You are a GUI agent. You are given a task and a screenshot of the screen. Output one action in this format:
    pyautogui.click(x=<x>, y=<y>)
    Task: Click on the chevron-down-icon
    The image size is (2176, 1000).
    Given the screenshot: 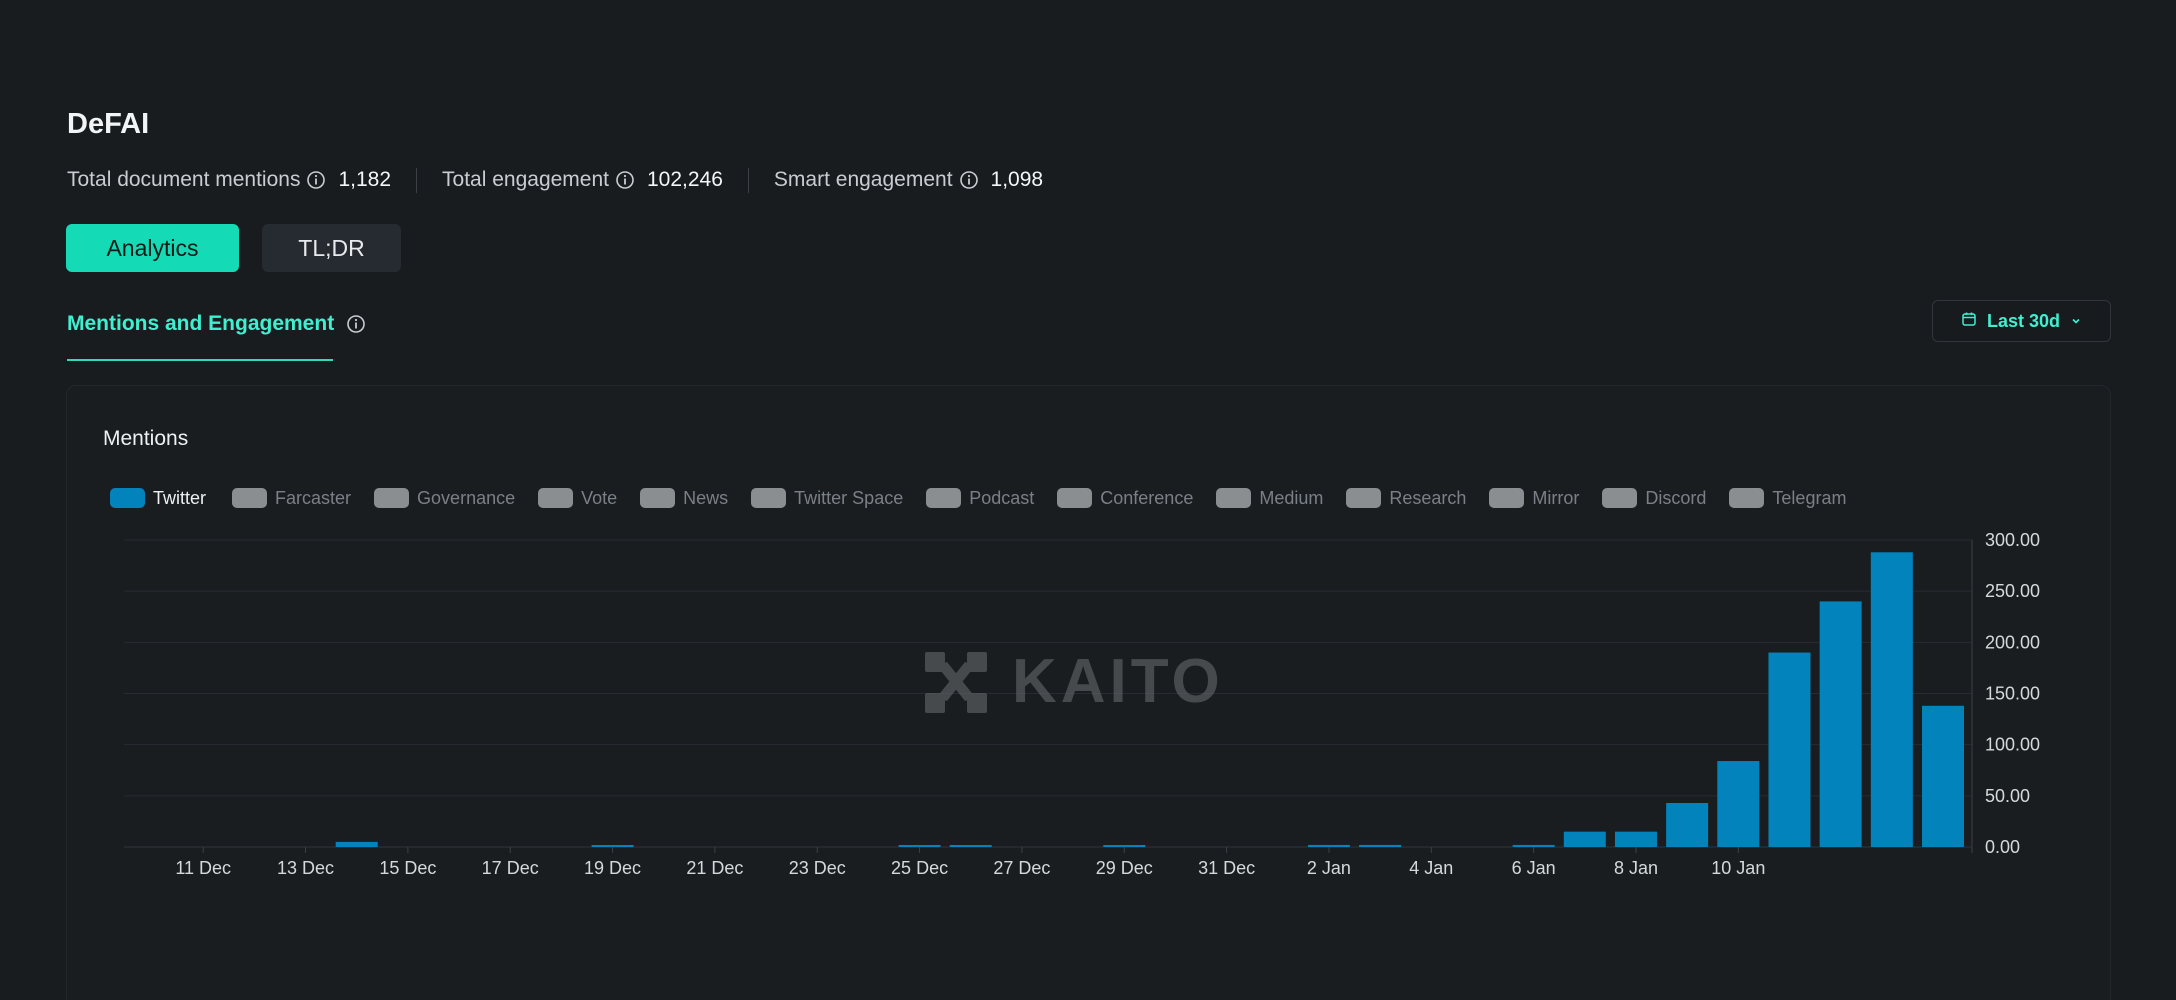 What is the action you would take?
    pyautogui.click(x=2076, y=321)
    